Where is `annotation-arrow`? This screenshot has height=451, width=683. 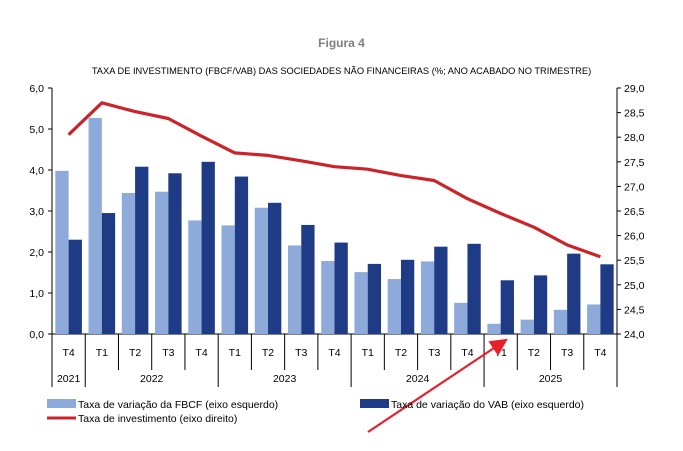
annotation-arrow is located at coordinates (437, 385).